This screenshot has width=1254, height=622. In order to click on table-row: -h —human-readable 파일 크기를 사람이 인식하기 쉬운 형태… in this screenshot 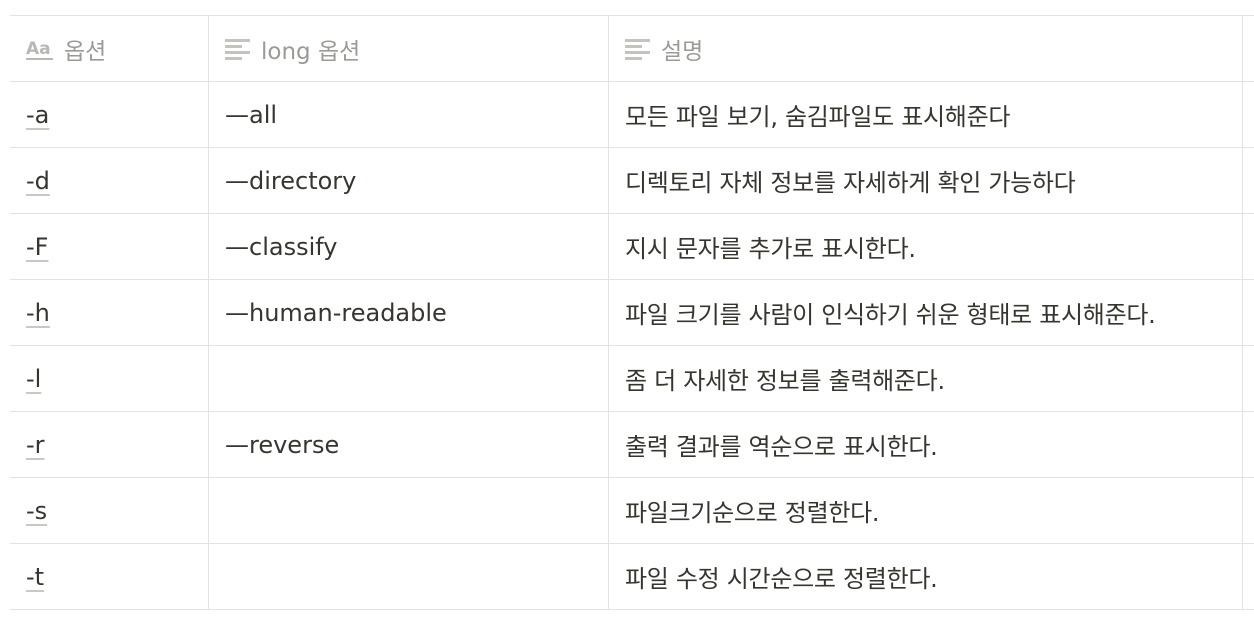, I will do `click(632, 313)`.